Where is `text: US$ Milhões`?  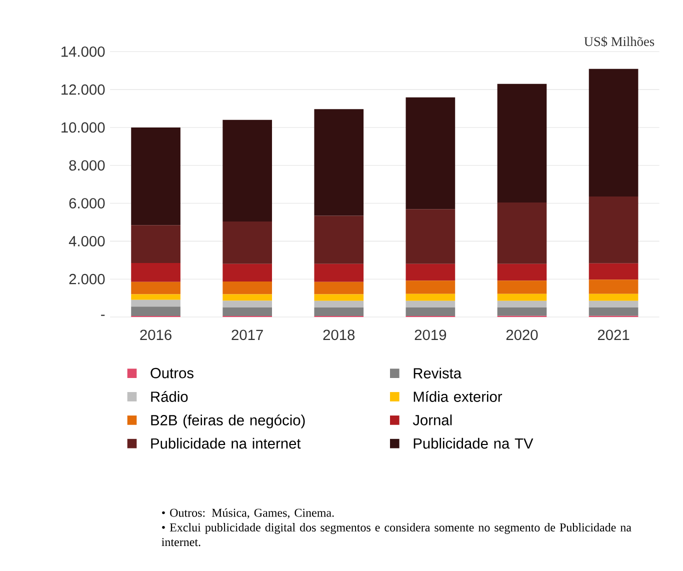
text: US$ Milhões is located at coordinates (619, 41).